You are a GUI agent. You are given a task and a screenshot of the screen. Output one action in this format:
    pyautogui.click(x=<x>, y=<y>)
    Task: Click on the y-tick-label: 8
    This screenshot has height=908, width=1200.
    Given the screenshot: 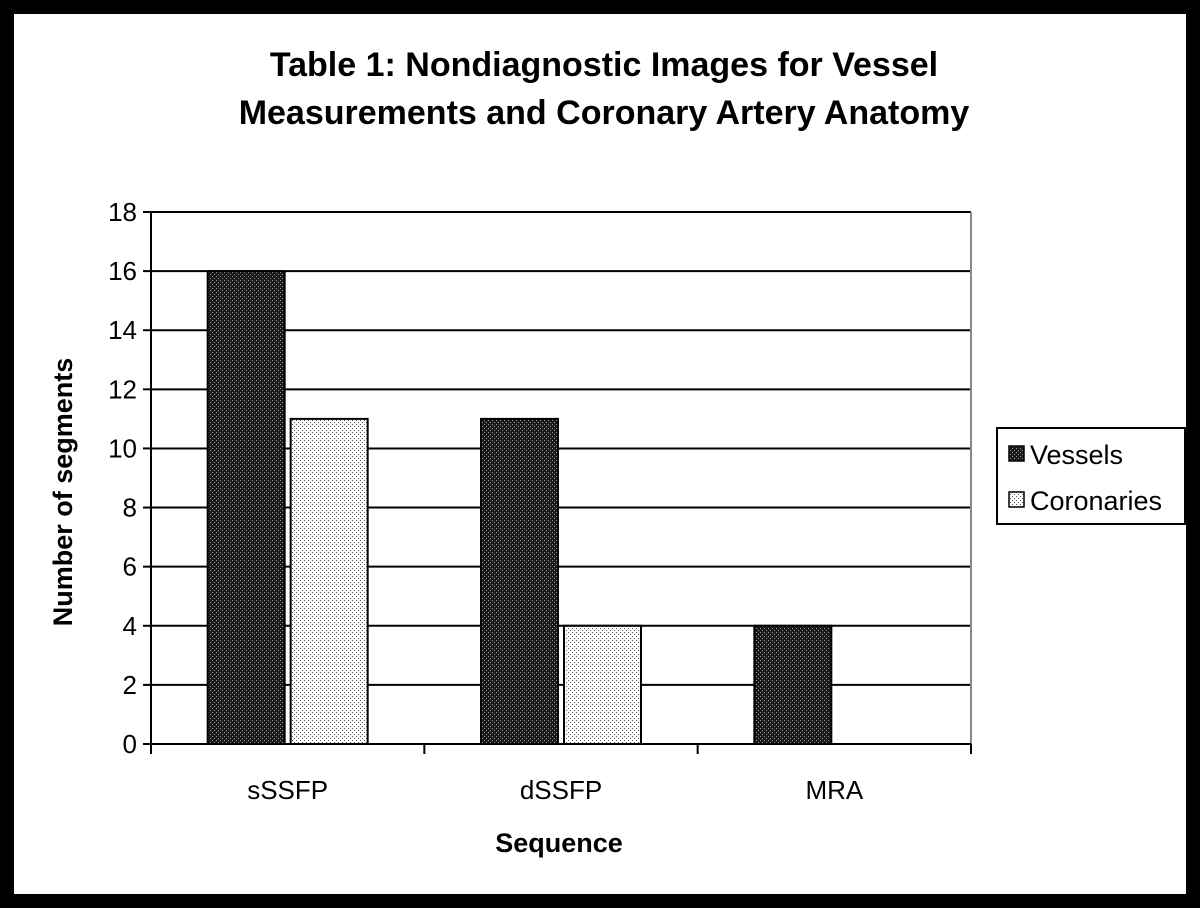 What is the action you would take?
    pyautogui.click(x=130, y=508)
    